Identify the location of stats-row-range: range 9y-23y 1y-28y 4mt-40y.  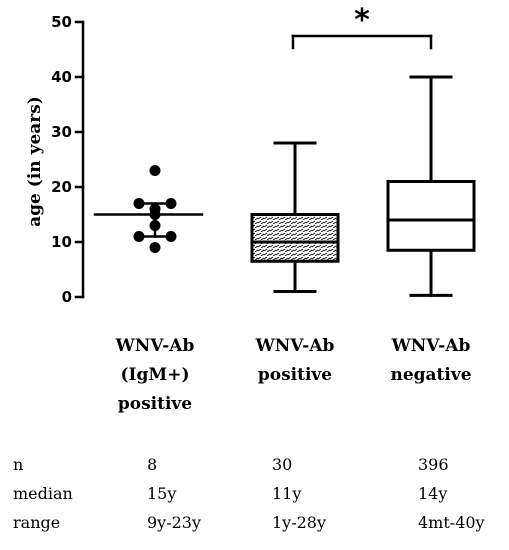
(254, 527).